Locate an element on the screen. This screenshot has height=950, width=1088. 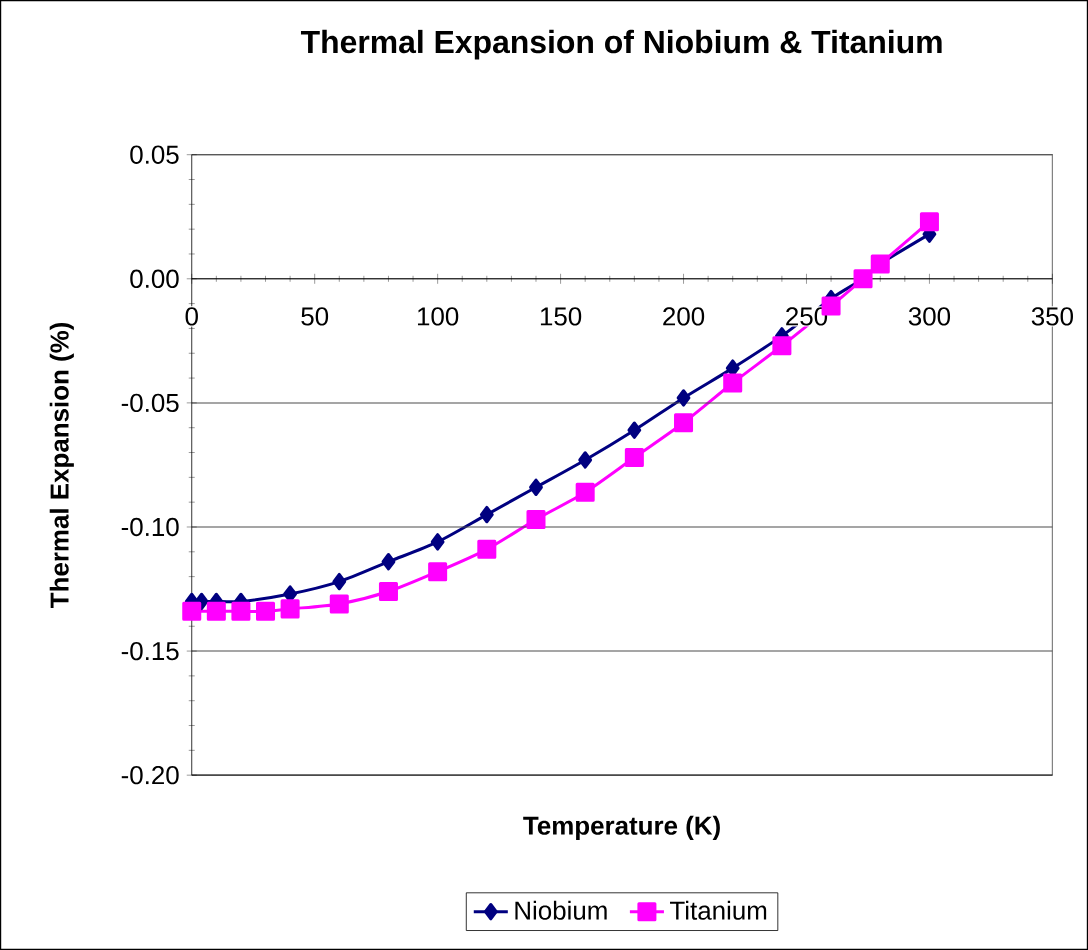
y-tick-label: -0.10 is located at coordinates (150, 527).